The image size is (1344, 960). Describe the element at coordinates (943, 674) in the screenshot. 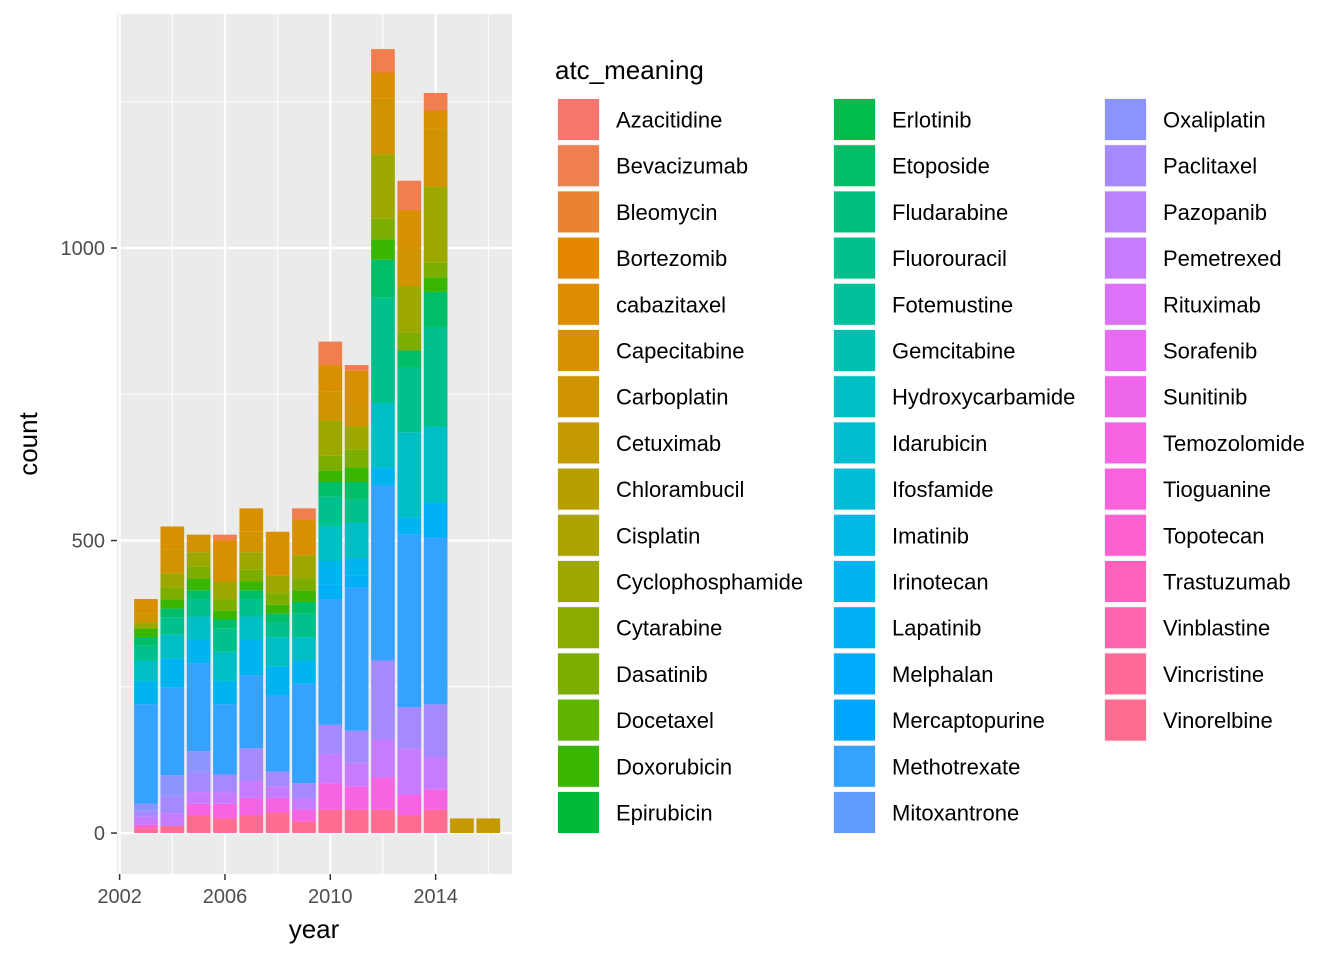

I see `legend-label: Melphalan` at that location.